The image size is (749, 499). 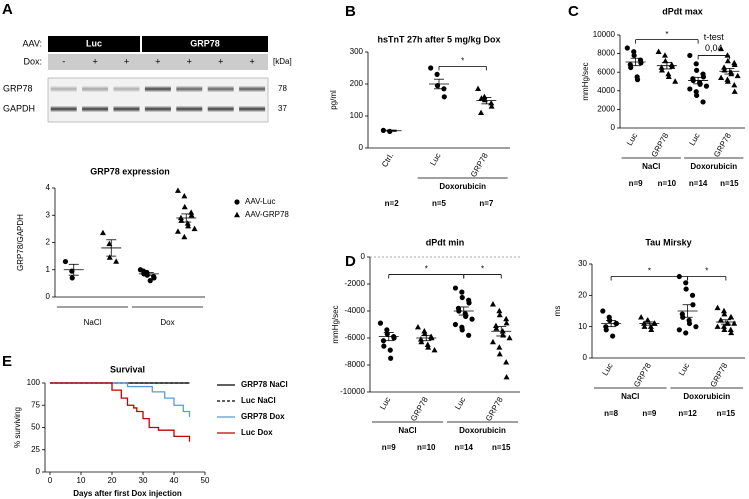 What do you see at coordinates (267, 214) in the screenshot?
I see `legend-label: AAV-GRP78` at bounding box center [267, 214].